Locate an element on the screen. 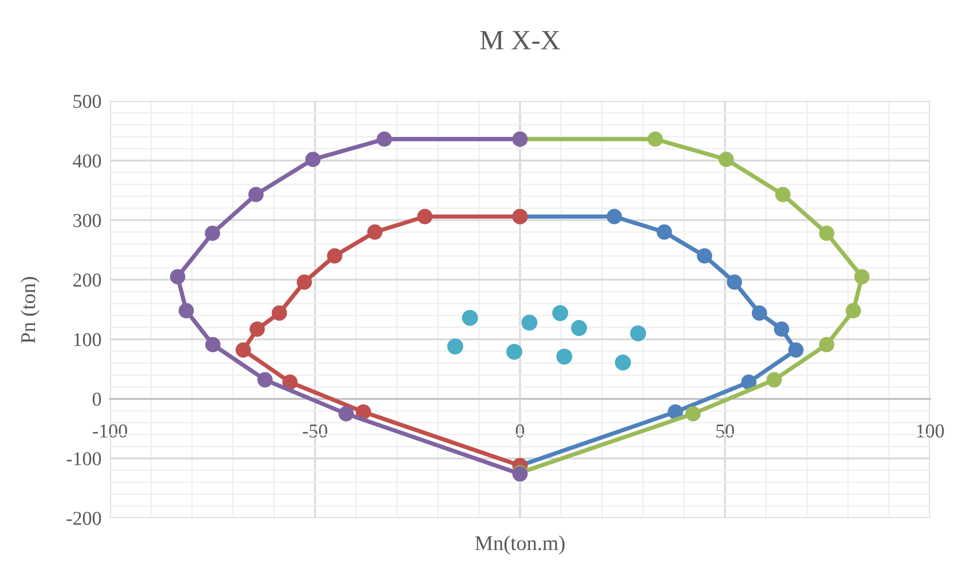  y-tick-label: 400 is located at coordinates (86, 161).